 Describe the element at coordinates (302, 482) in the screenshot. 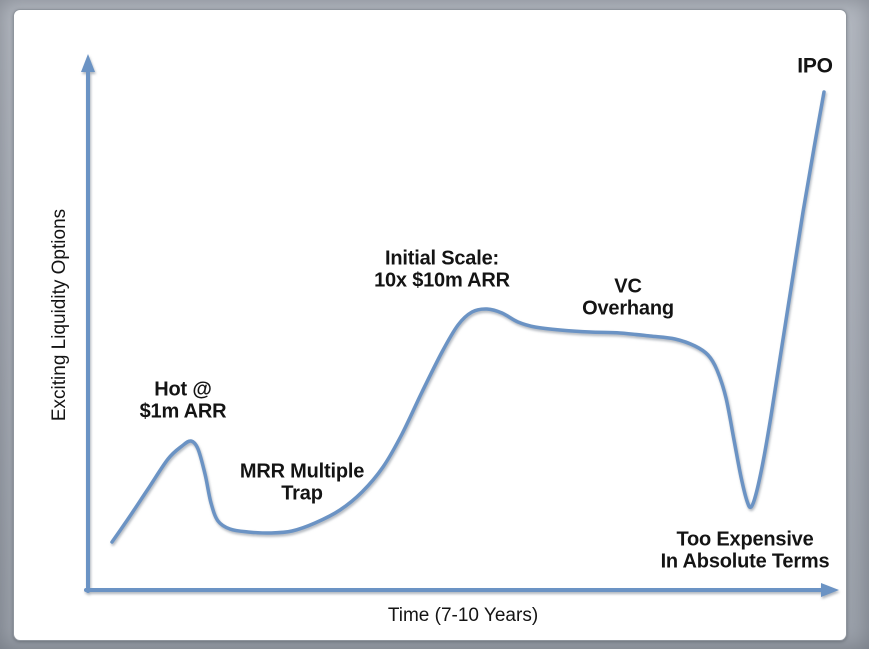

I see `annotation-mrr-multiple-trap: MRR Multiple Trap` at that location.